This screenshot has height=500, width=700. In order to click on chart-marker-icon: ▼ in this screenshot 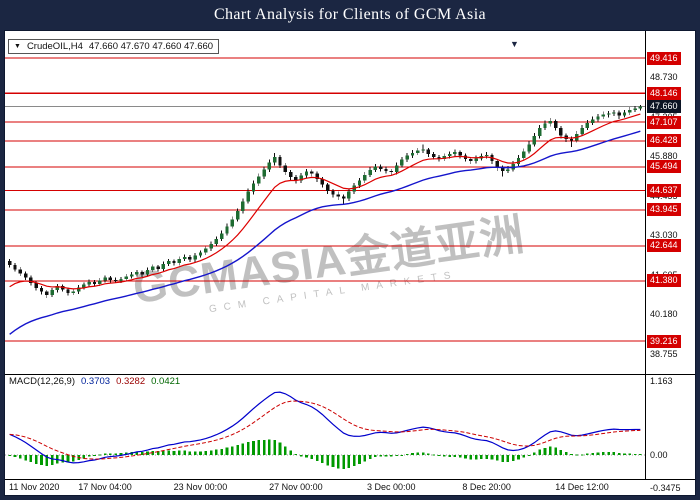, I will do `click(514, 44)`.